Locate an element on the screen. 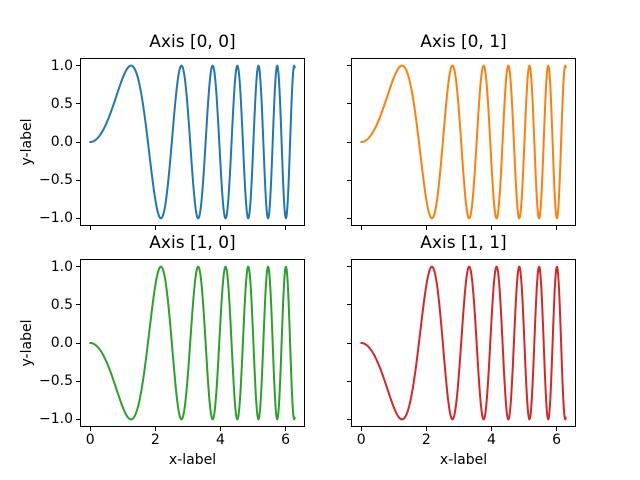 This screenshot has height=480, width=640. subplot-title: Axis [0, 1] is located at coordinates (463, 42).